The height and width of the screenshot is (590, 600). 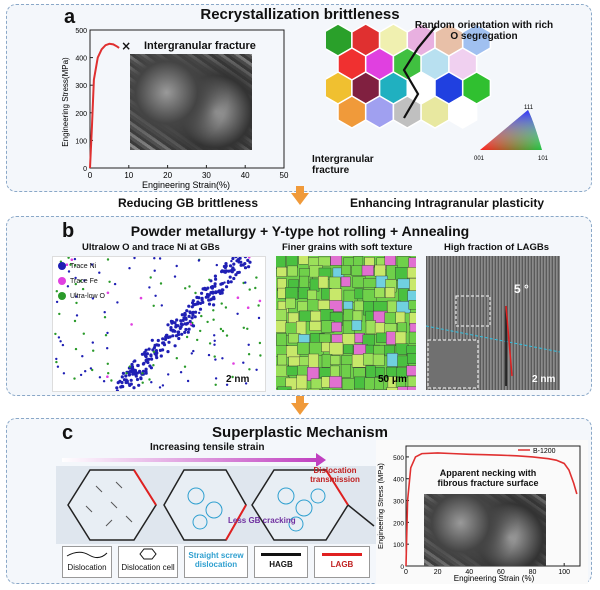 I want to click on arrow-b-c, so click(x=300, y=409).